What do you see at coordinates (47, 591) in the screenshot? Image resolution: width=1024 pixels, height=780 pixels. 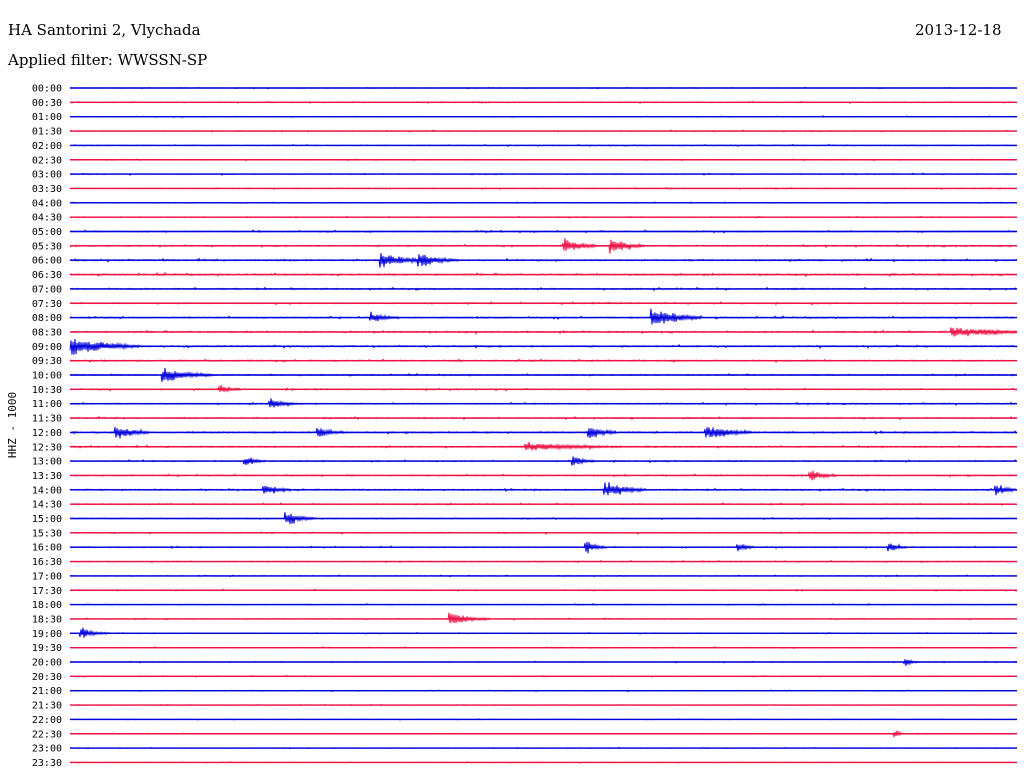 I see `row-time-label: 17:30` at bounding box center [47, 591].